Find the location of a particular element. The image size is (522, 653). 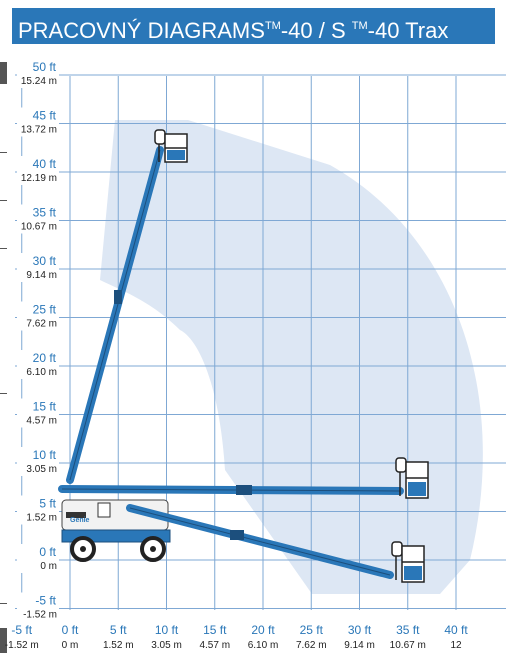

x-tick-label-m: -1.52 m is located at coordinates (22, 645).